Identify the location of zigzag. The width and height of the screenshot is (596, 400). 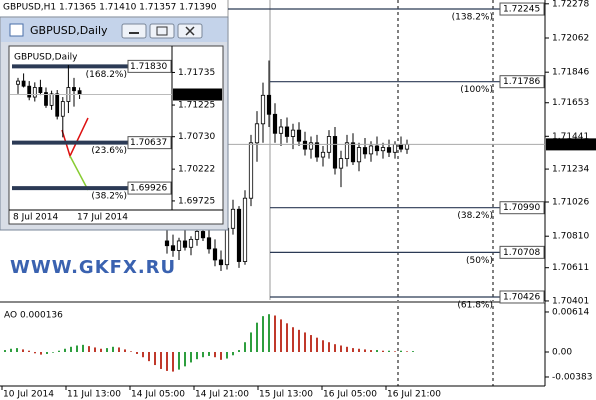
(79, 173).